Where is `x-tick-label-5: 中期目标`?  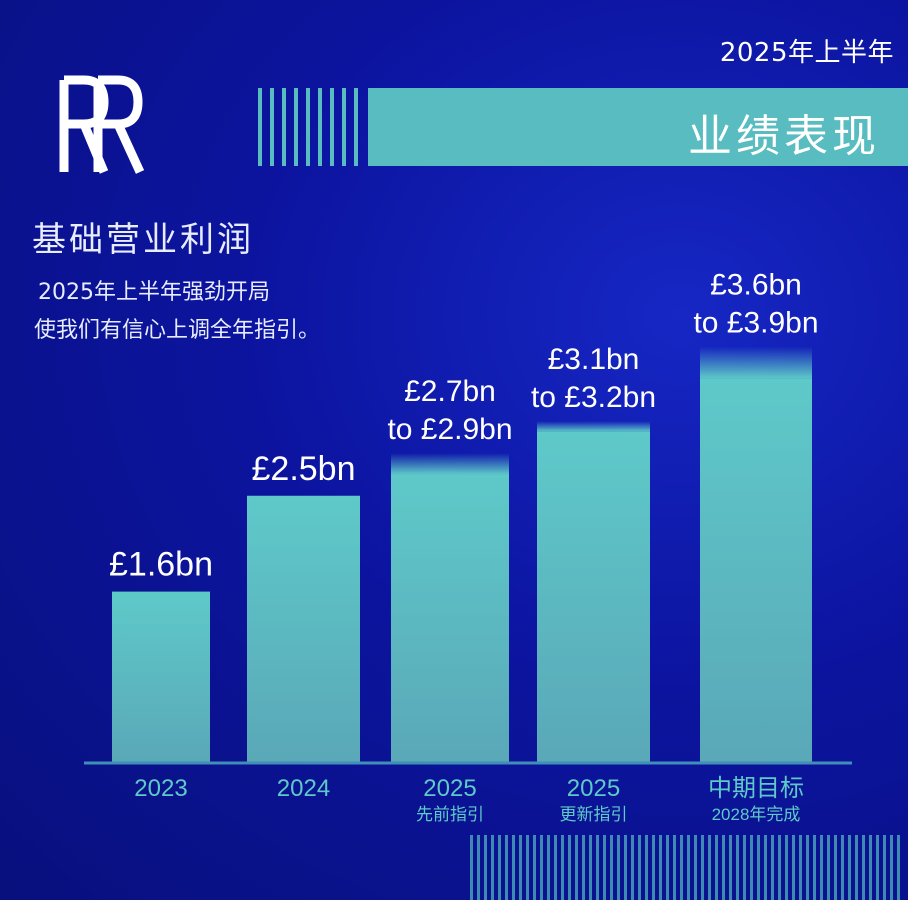
x-tick-label-5: 中期目标 is located at coordinates (756, 788).